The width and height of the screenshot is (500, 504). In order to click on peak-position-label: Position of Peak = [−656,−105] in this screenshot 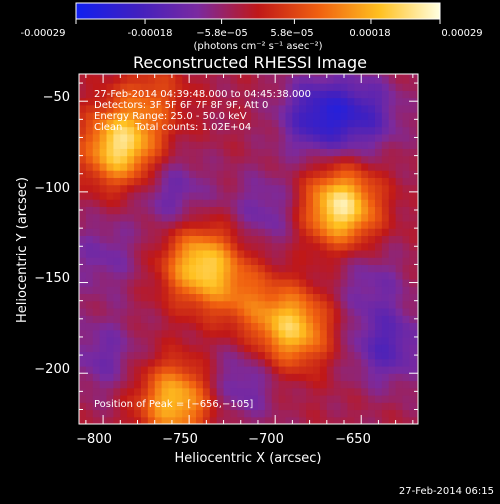, I will do `click(173, 404)`.